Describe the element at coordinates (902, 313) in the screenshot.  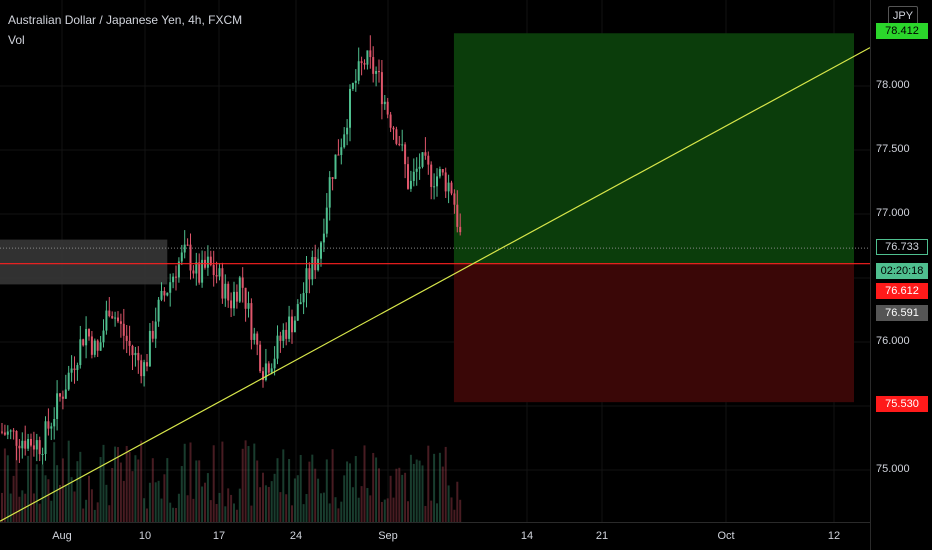
I see `bid-price-label: 76.591` at that location.